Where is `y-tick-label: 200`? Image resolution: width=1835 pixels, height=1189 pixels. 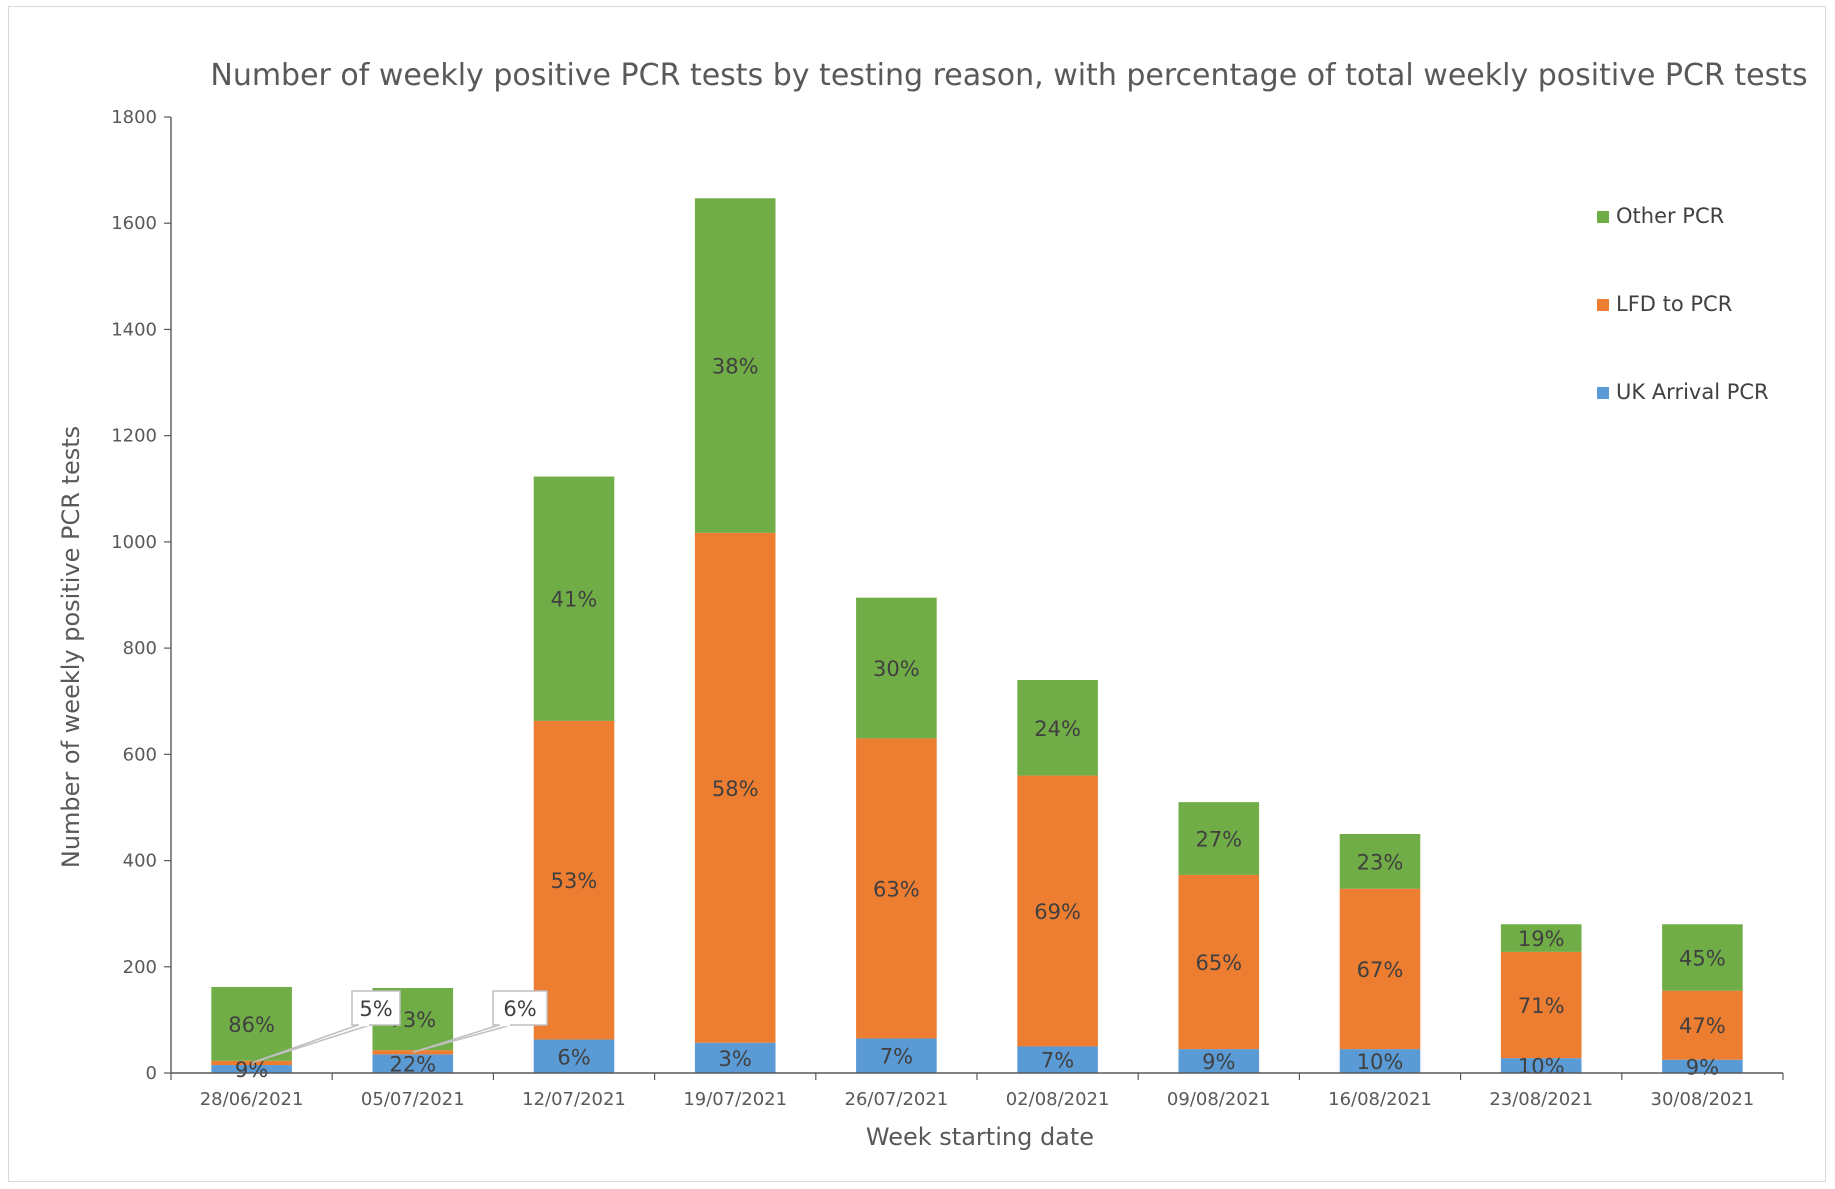 y-tick-label: 200 is located at coordinates (140, 967).